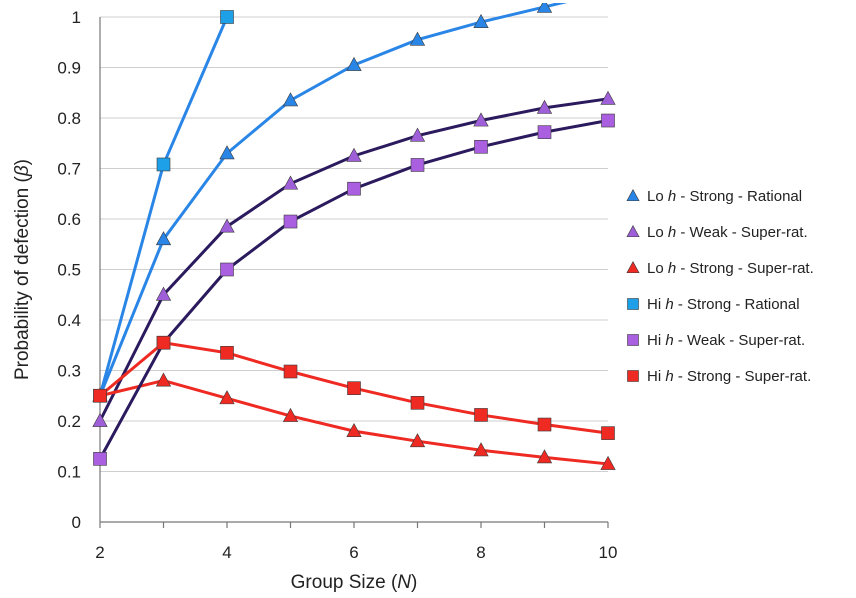  Describe the element at coordinates (76, 17) in the screenshot. I see `y-tick-label: 1` at that location.